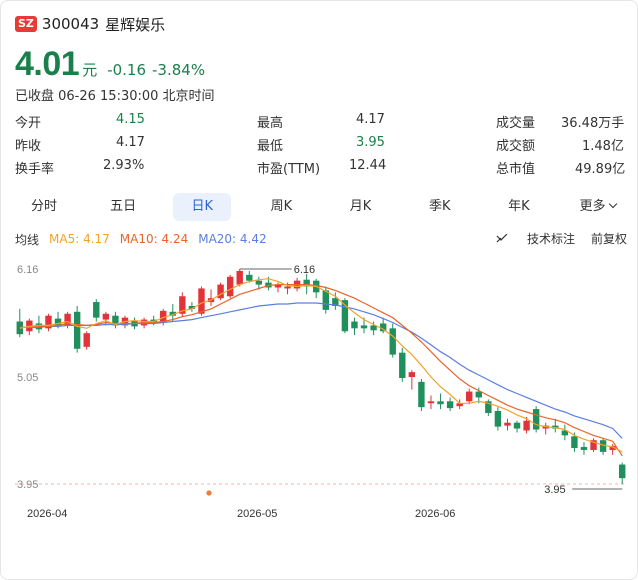  I want to click on tab-more: 更多, so click(598, 207).